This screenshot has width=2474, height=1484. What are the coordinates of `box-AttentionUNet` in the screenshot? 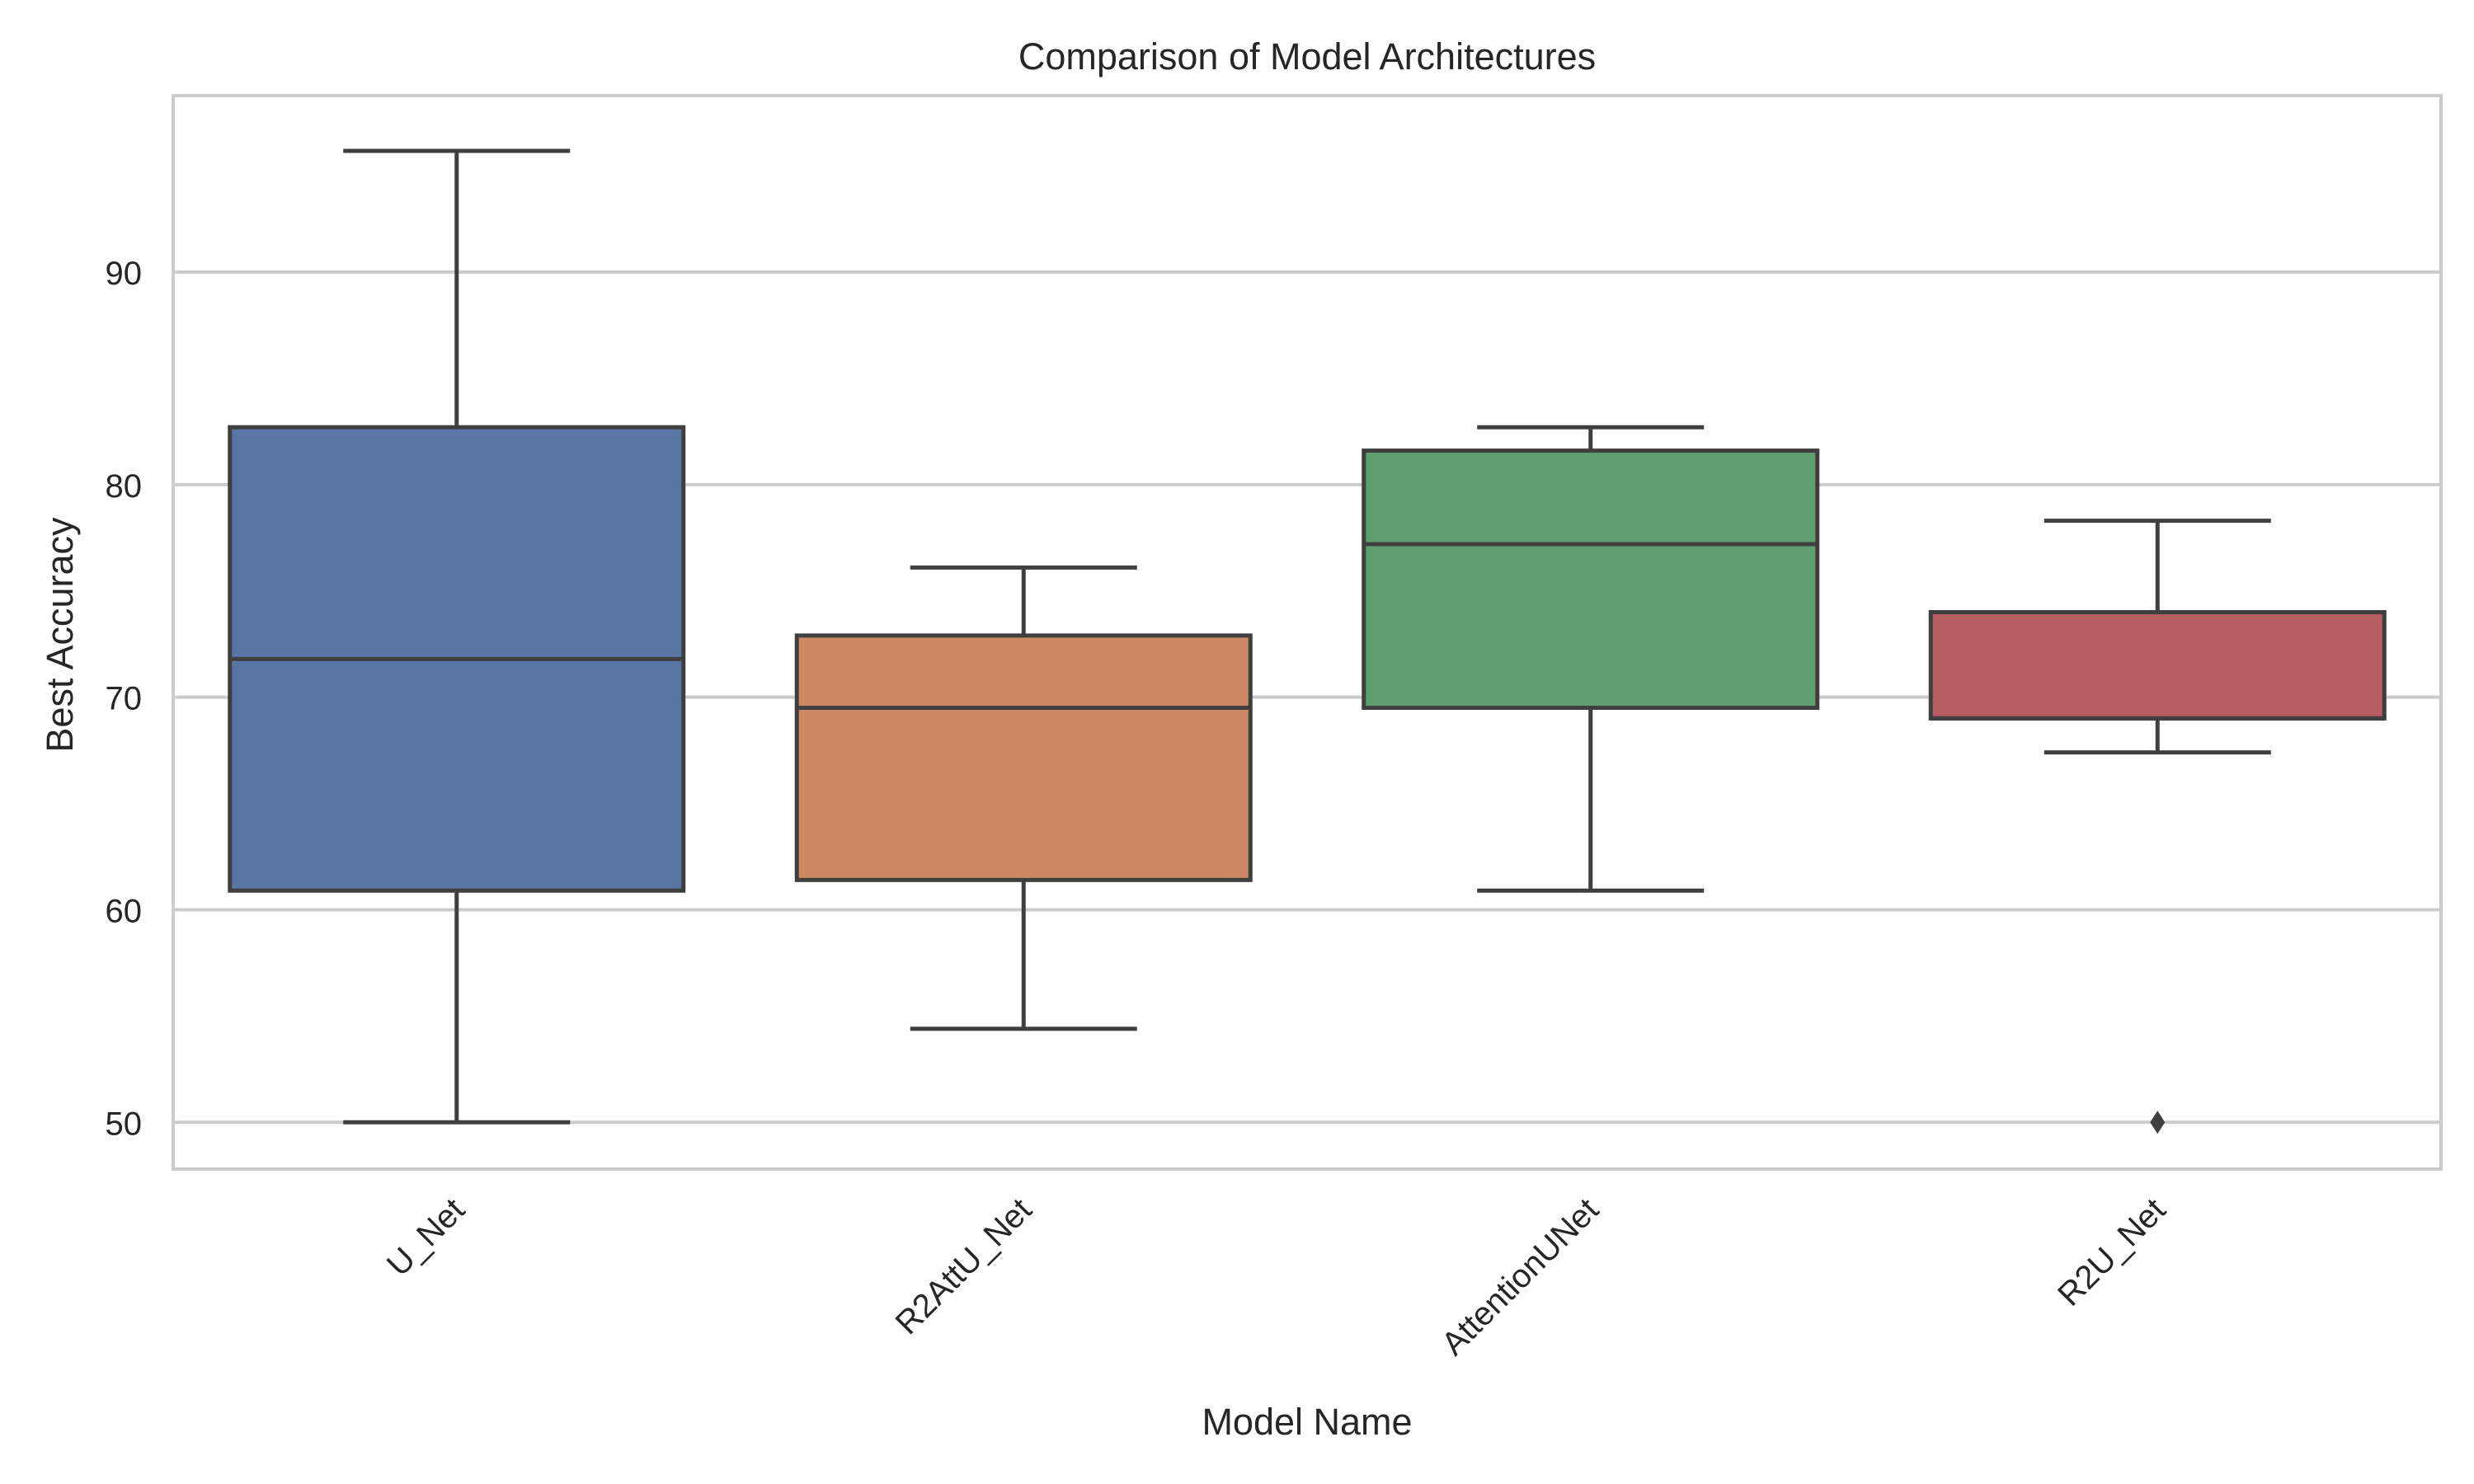 It's located at (1591, 659).